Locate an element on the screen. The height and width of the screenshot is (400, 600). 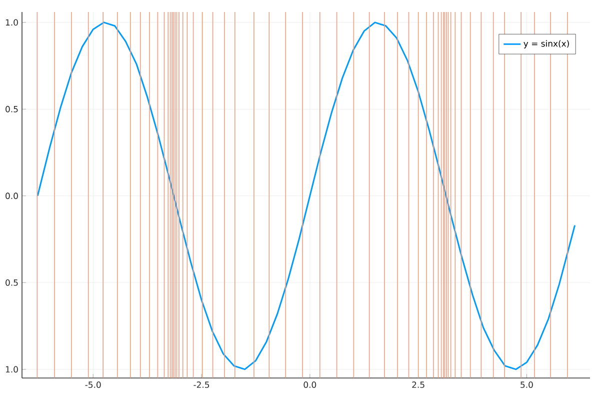
x-tick-label: 2.5 is located at coordinates (418, 385).